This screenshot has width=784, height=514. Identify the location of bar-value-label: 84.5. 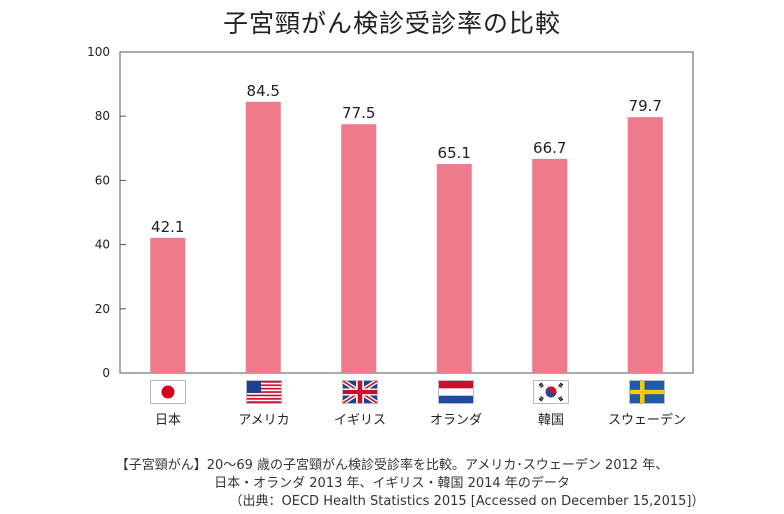
(263, 91).